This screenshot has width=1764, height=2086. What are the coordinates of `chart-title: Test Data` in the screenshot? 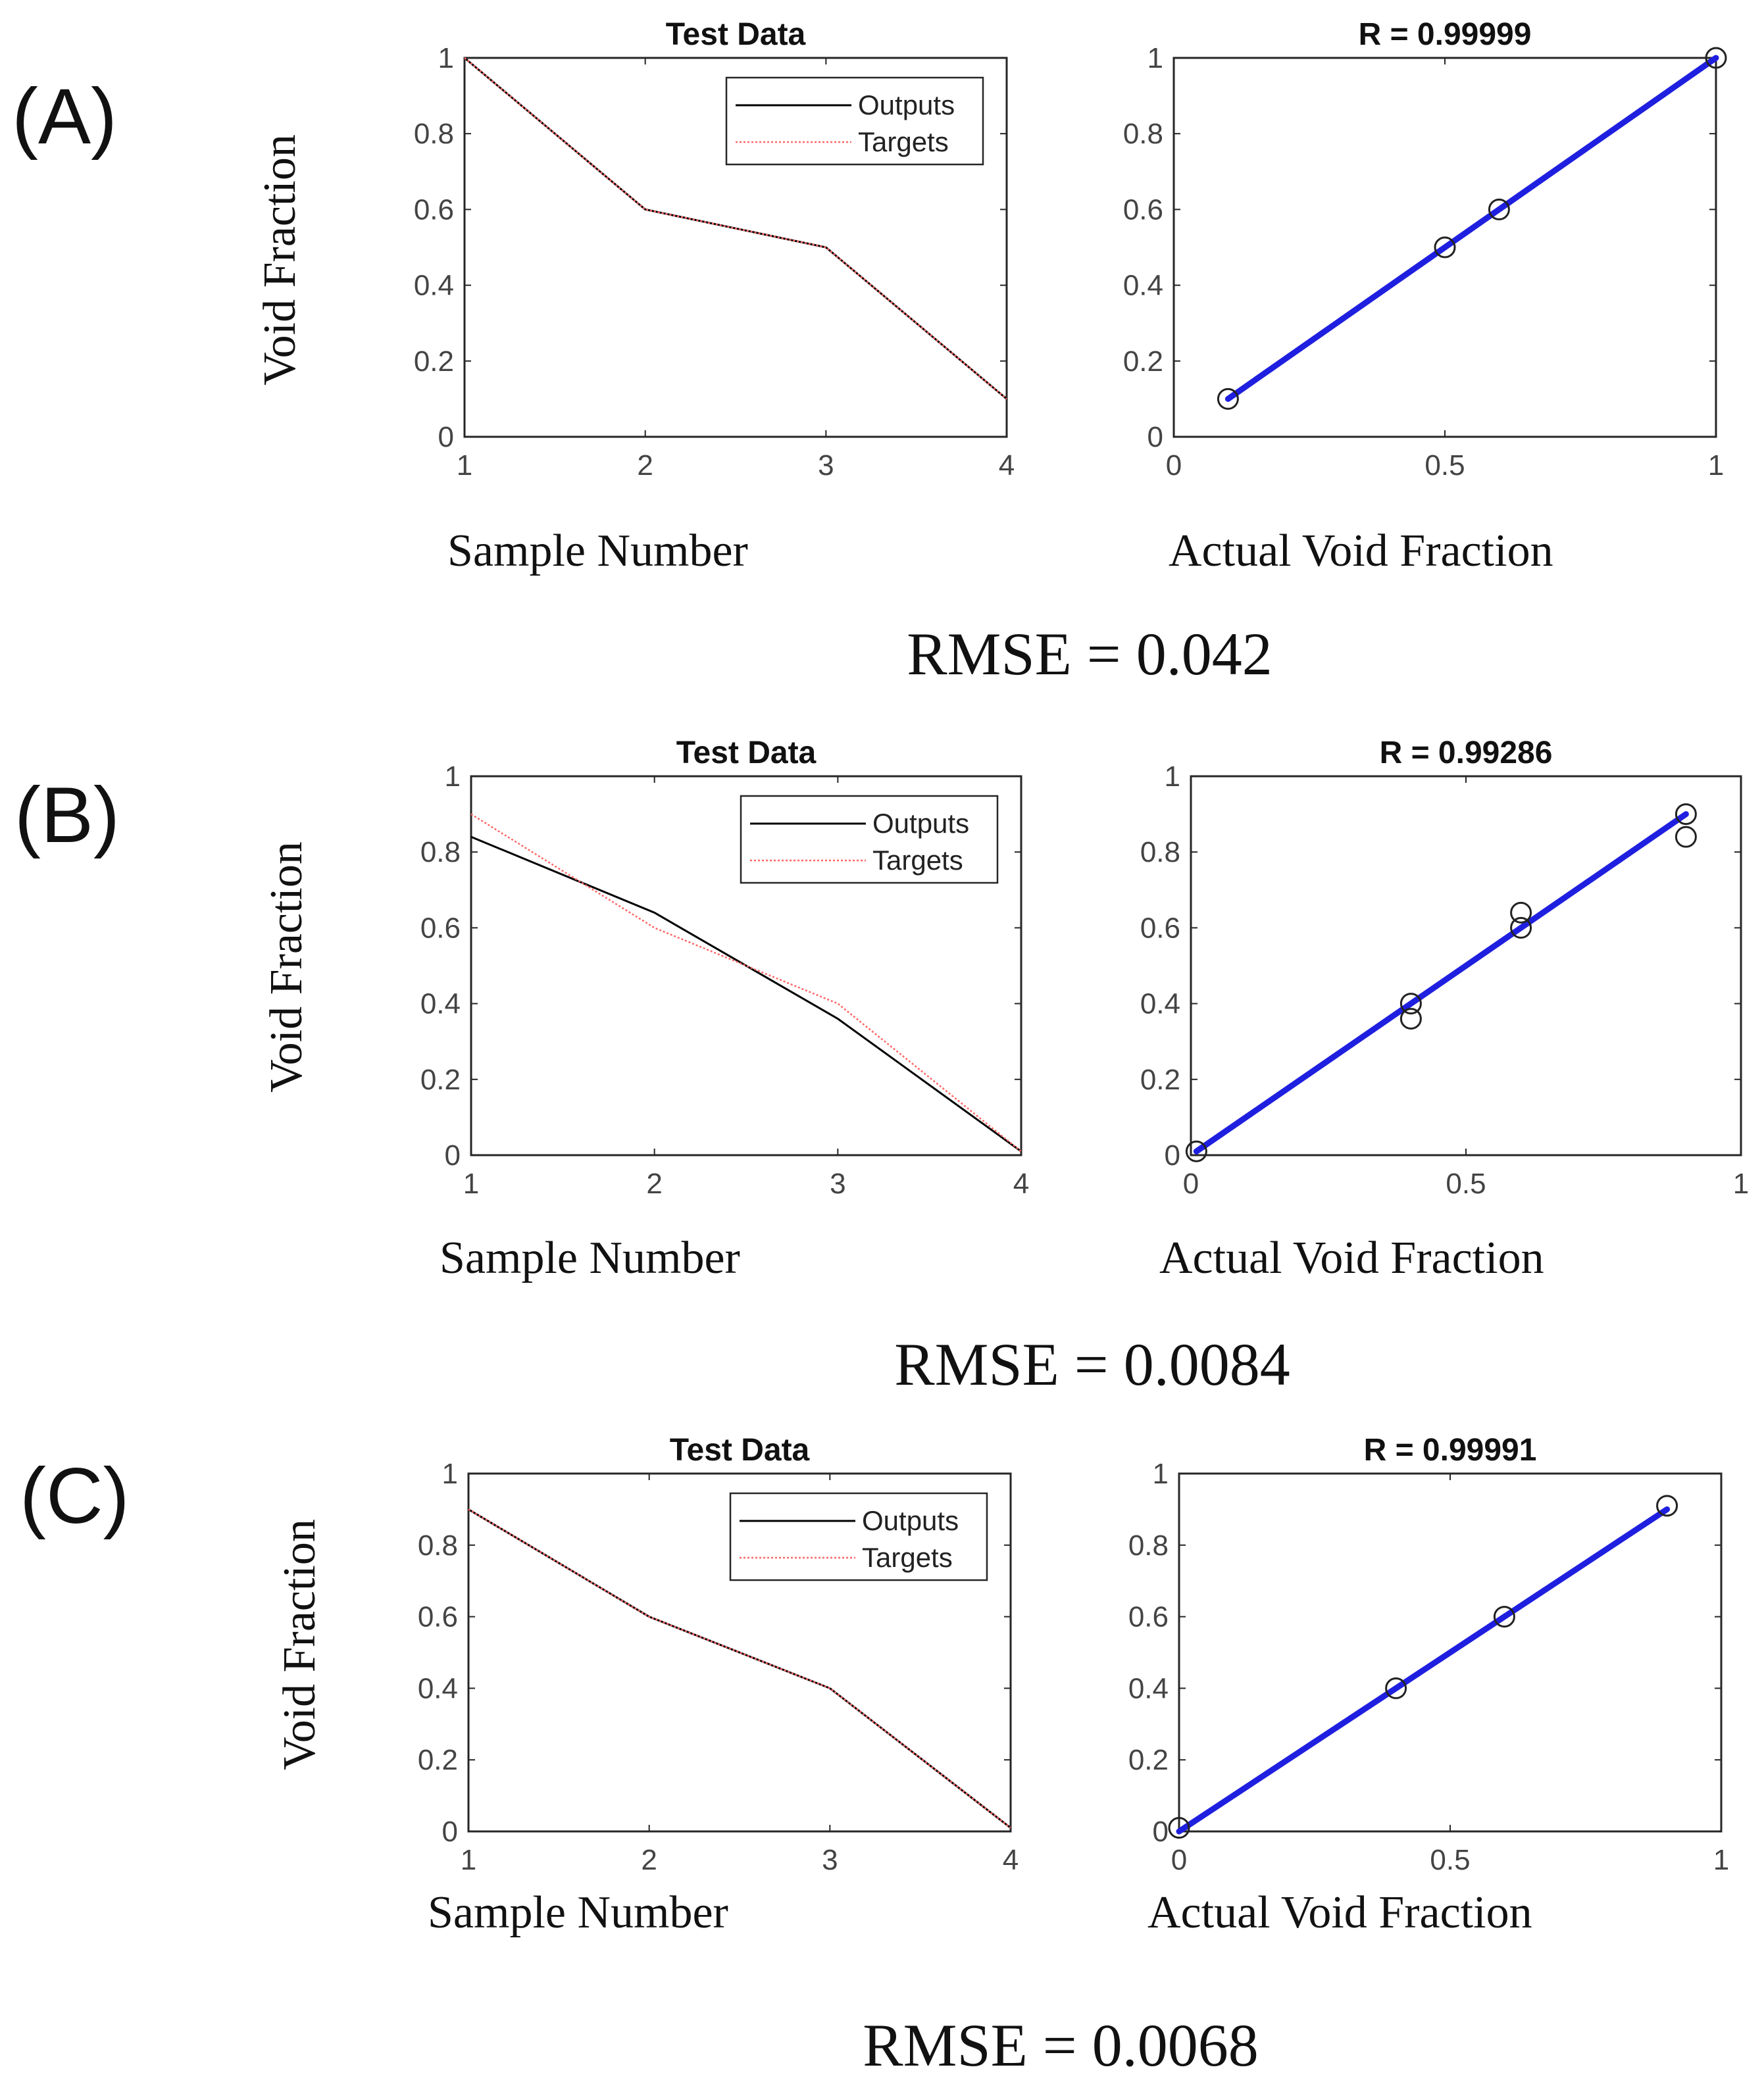 It's located at (740, 1450).